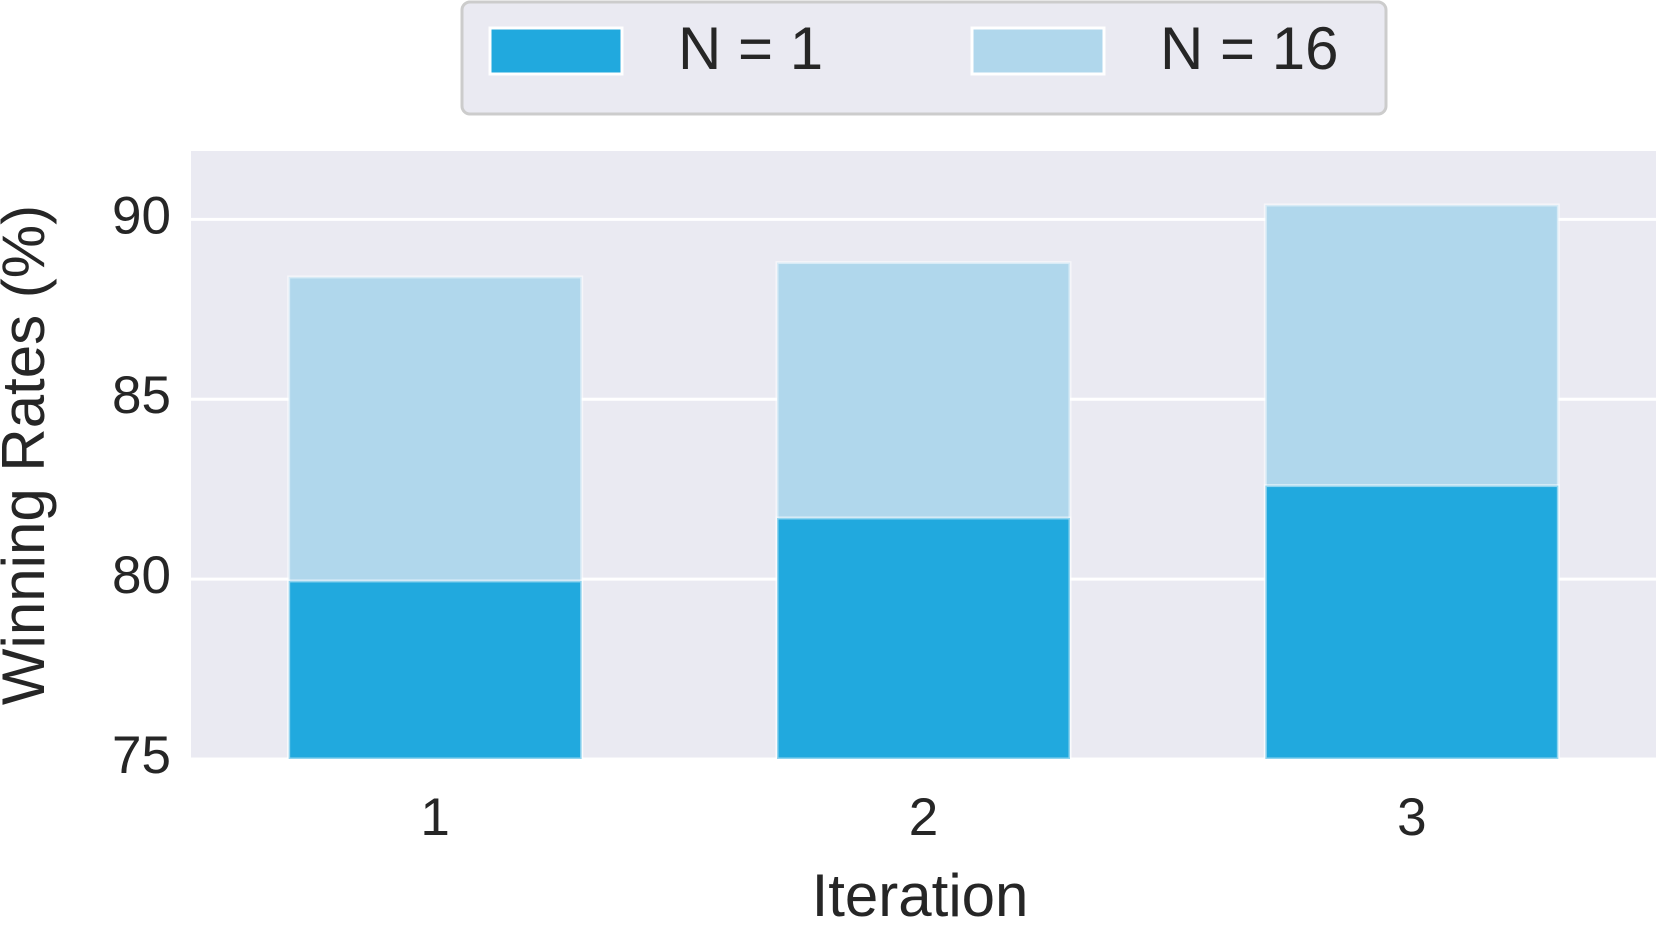 This screenshot has width=1659, height=935. I want to click on legend-label: N = 1, so click(750, 48).